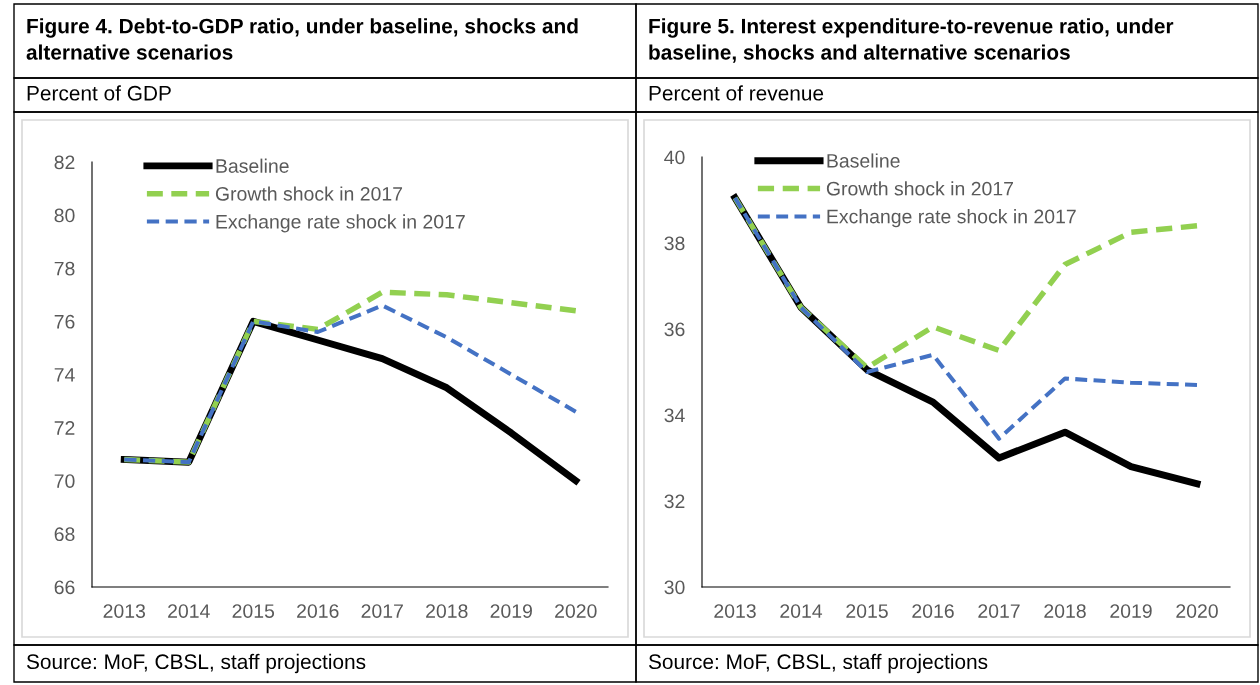  What do you see at coordinates (674, 329) in the screenshot?
I see `y-tick-label: 36` at bounding box center [674, 329].